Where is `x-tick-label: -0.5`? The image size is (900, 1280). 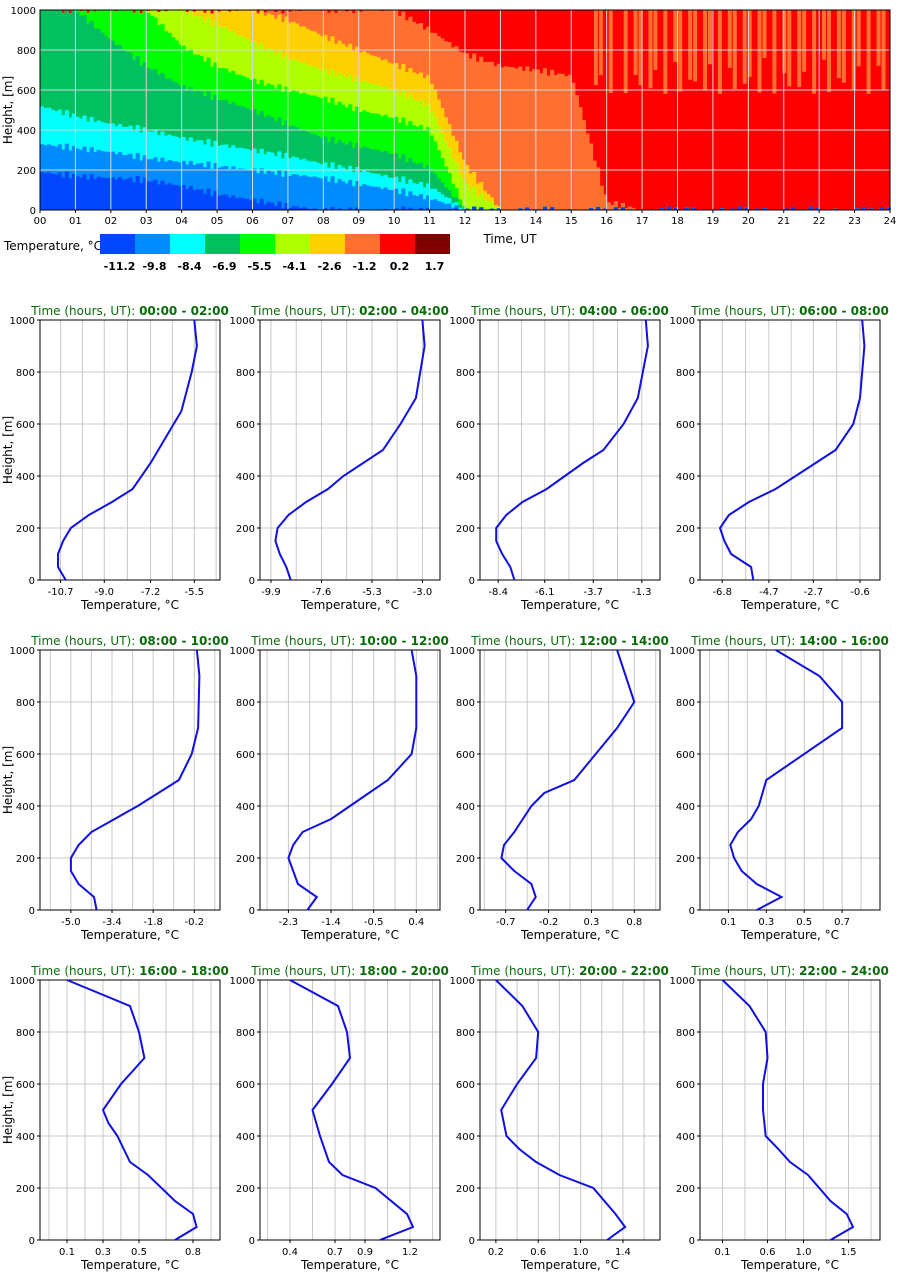
x-tick-label: -0.5 is located at coordinates (374, 922).